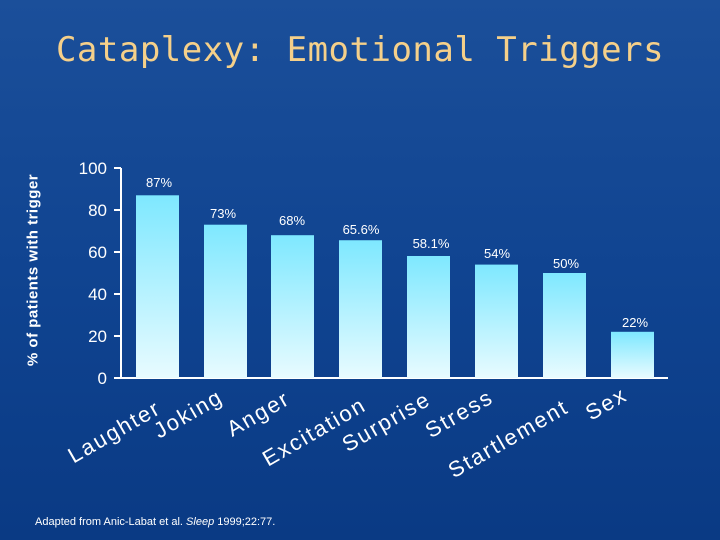  Describe the element at coordinates (114, 431) in the screenshot. I see `category-label-laughter: Laughter` at that location.